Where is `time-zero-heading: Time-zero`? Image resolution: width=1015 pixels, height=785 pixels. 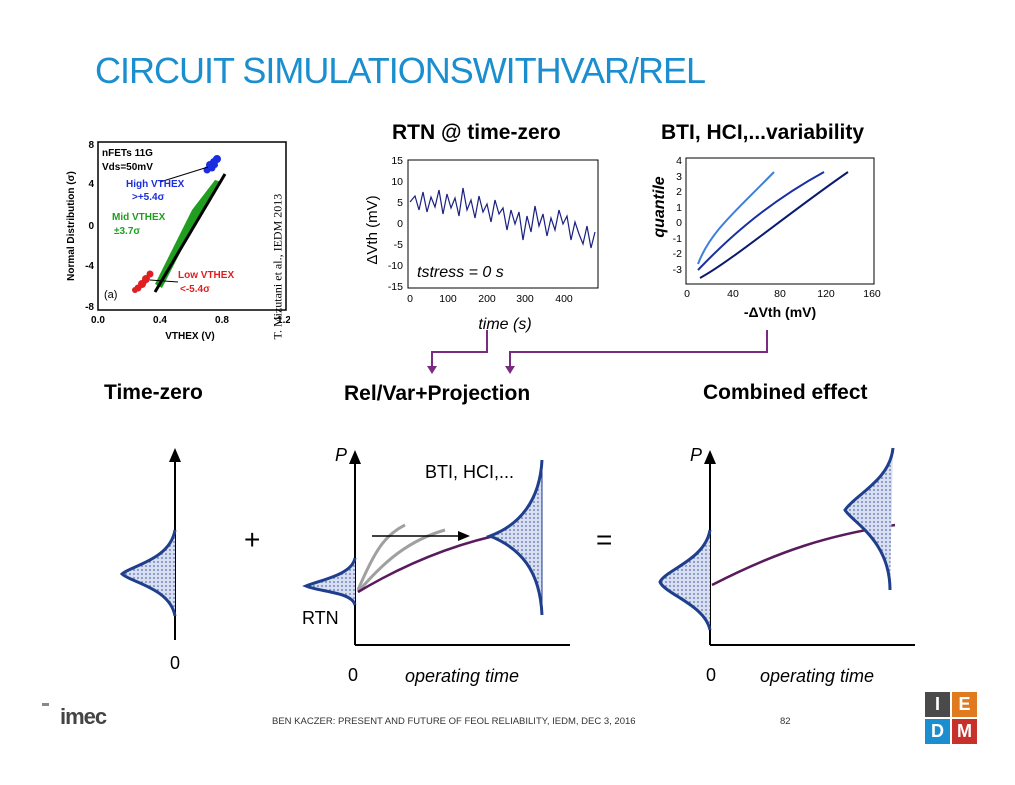 time-zero-heading: Time-zero is located at coordinates (153, 392).